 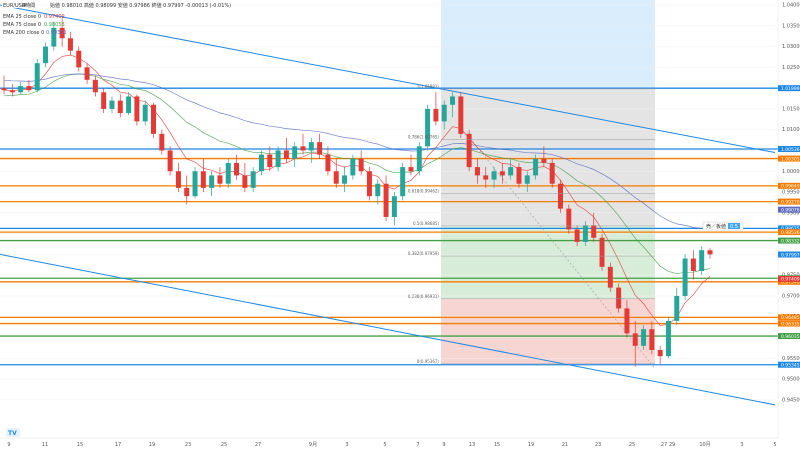 I want to click on interval-label: 4時間, so click(x=28, y=6).